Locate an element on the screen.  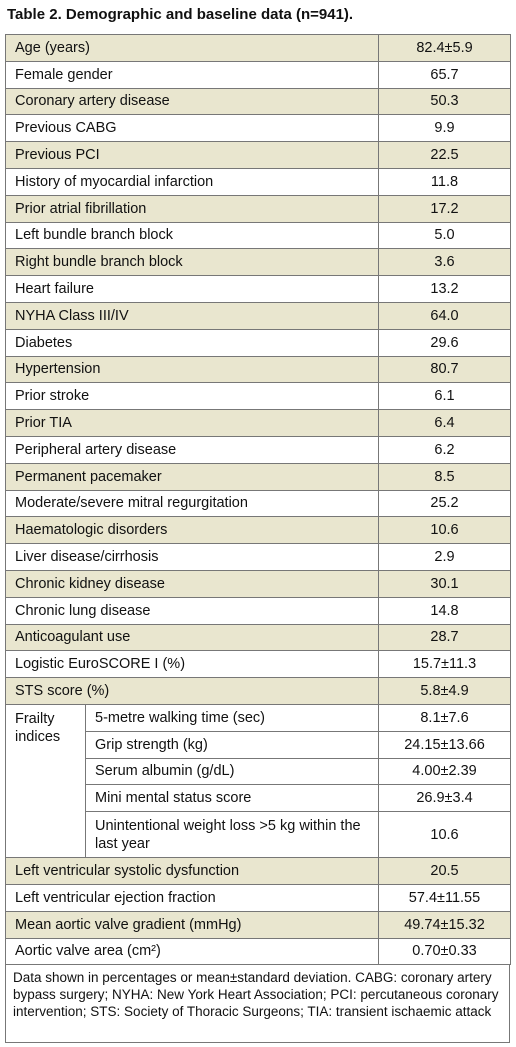
row-label: Permanent pacemaker is located at coordinates (192, 476).